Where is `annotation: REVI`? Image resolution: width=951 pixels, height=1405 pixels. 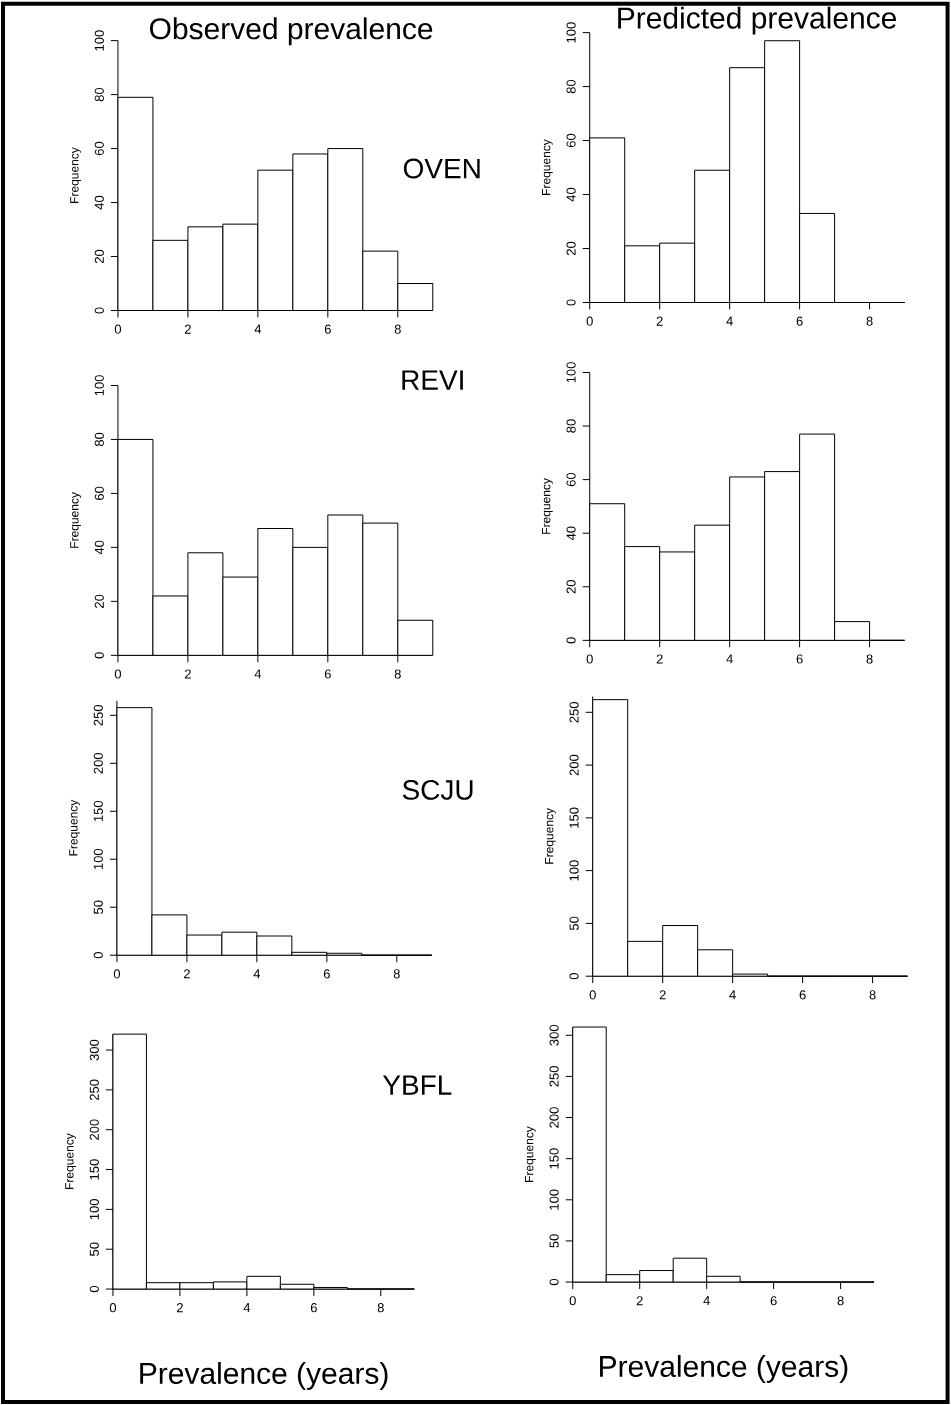
annotation: REVI is located at coordinates (433, 380).